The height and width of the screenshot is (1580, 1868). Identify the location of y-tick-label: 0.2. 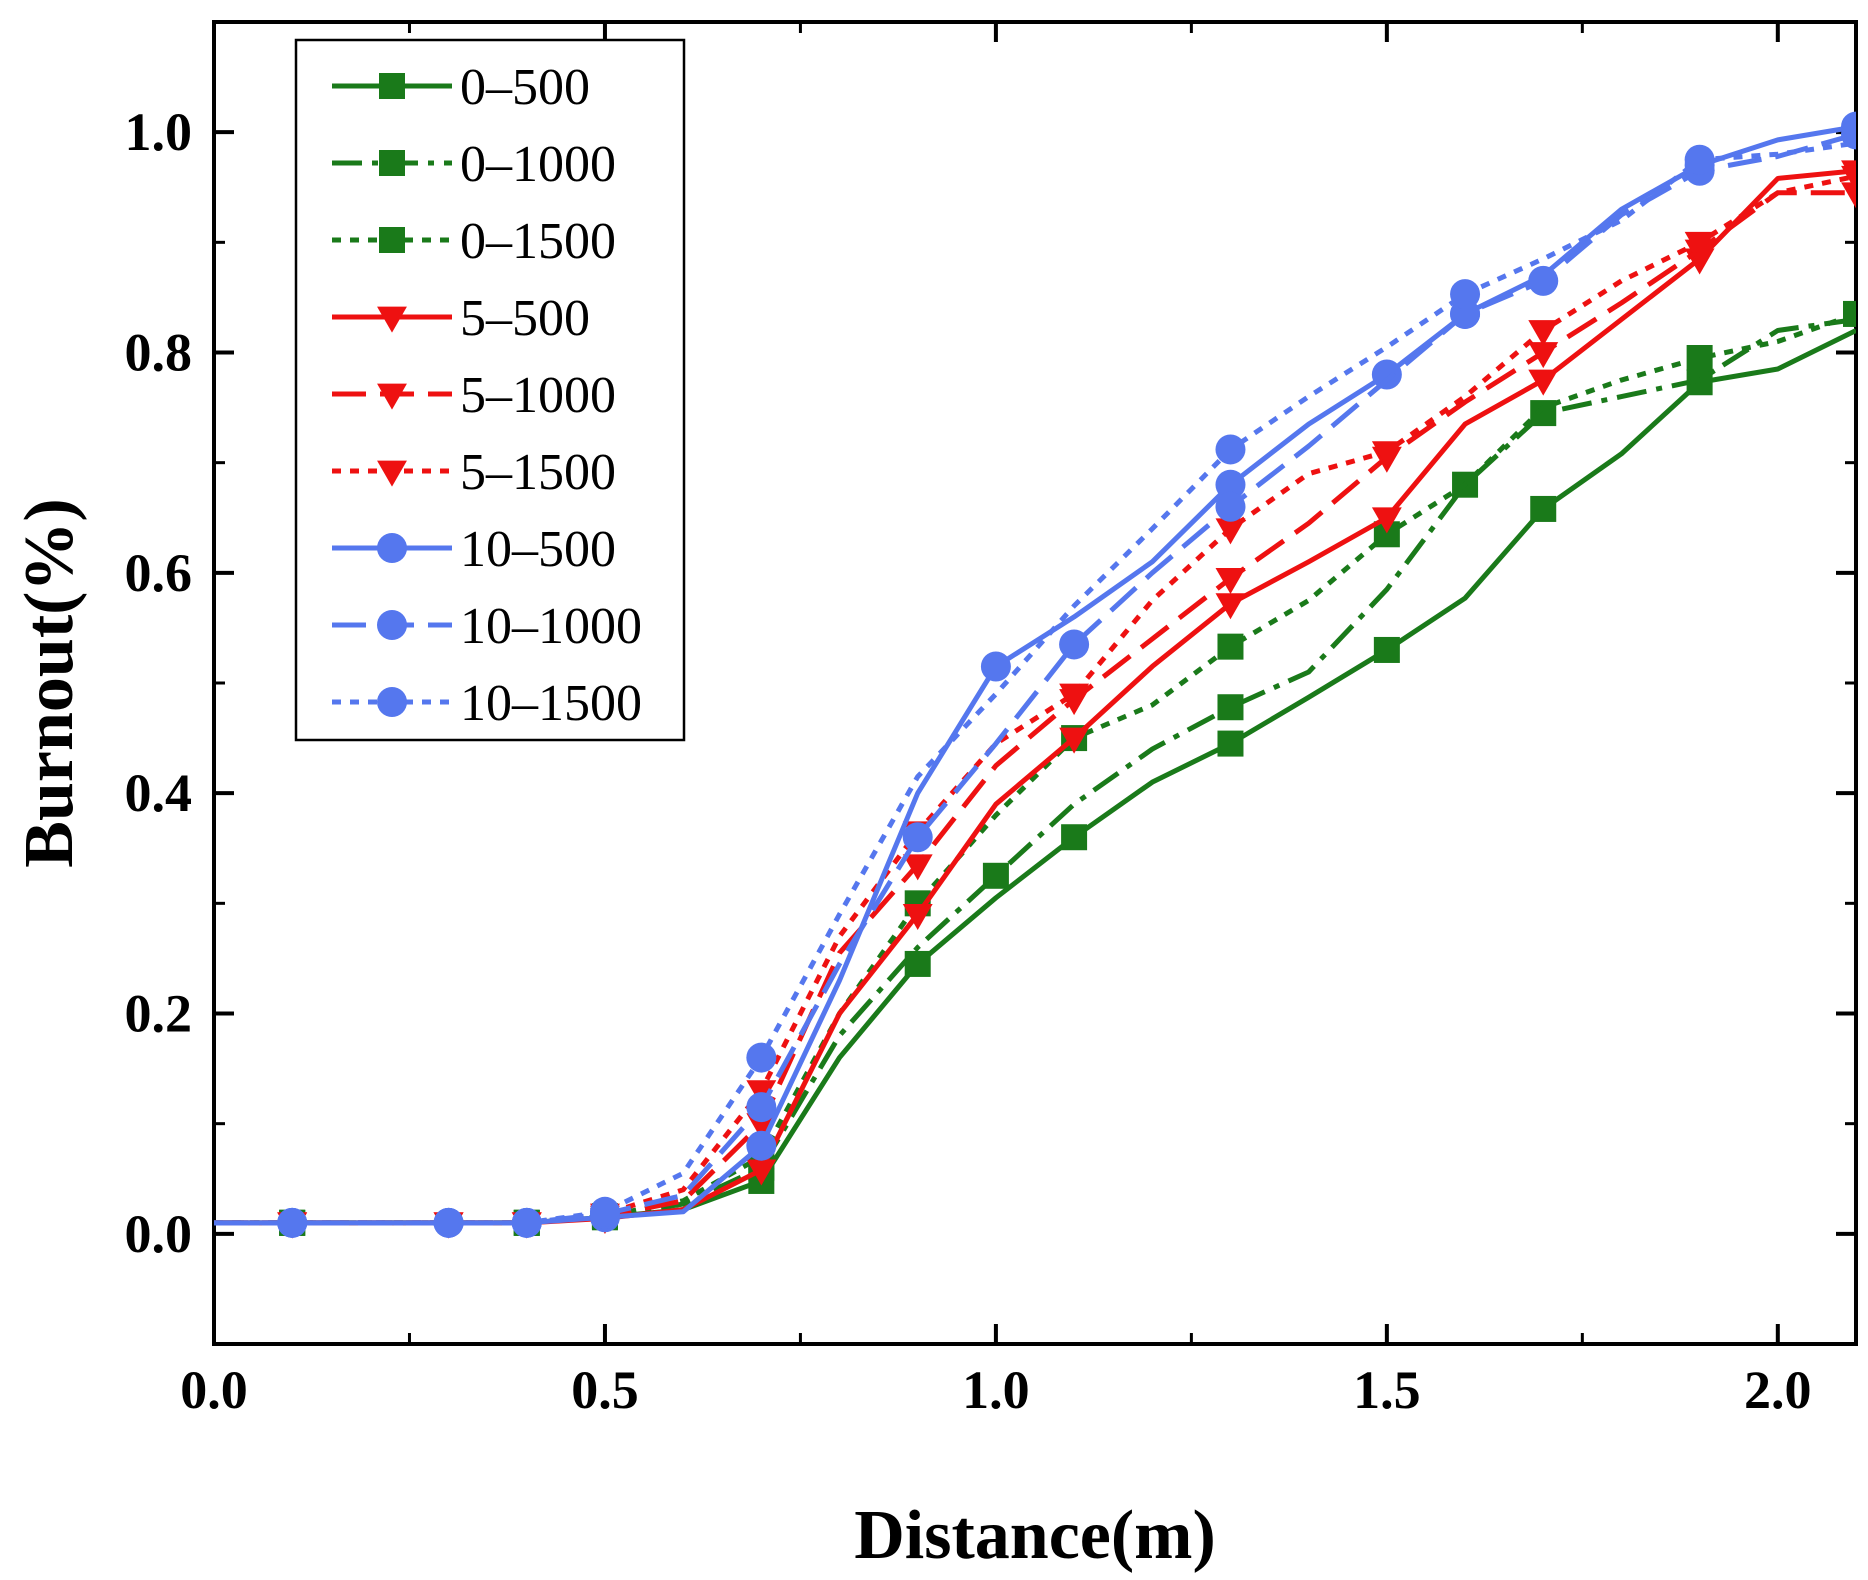
(159, 1014).